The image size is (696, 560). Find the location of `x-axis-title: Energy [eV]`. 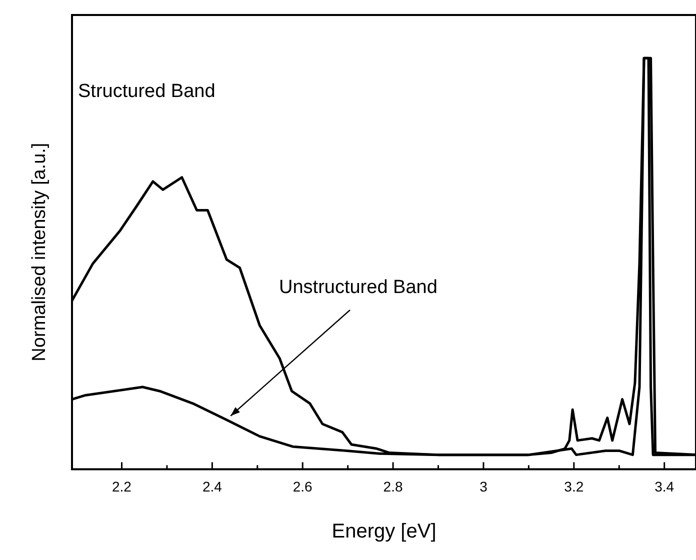

x-axis-title: Energy [eV] is located at coordinates (384, 531).